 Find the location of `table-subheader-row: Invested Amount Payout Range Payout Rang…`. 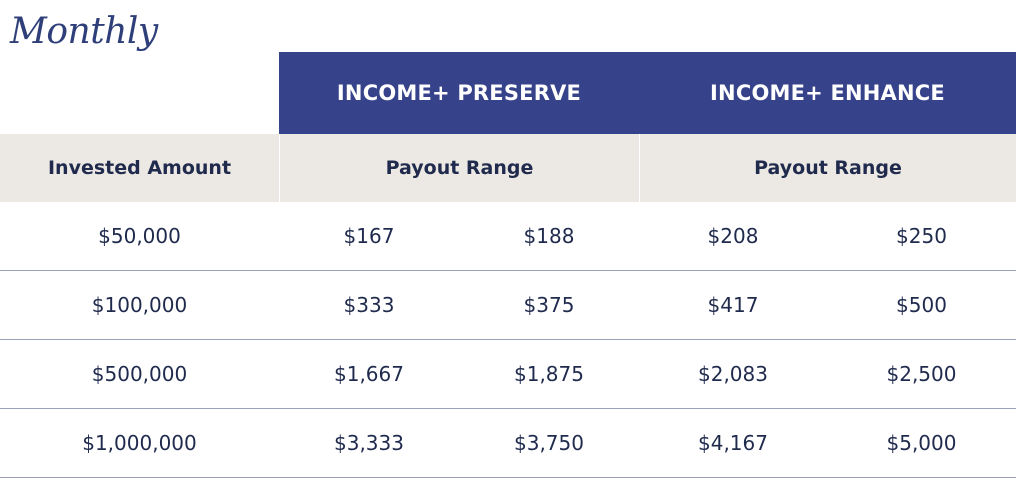

table-subheader-row: Invested Amount Payout Range Payout Rang… is located at coordinates (508, 168).